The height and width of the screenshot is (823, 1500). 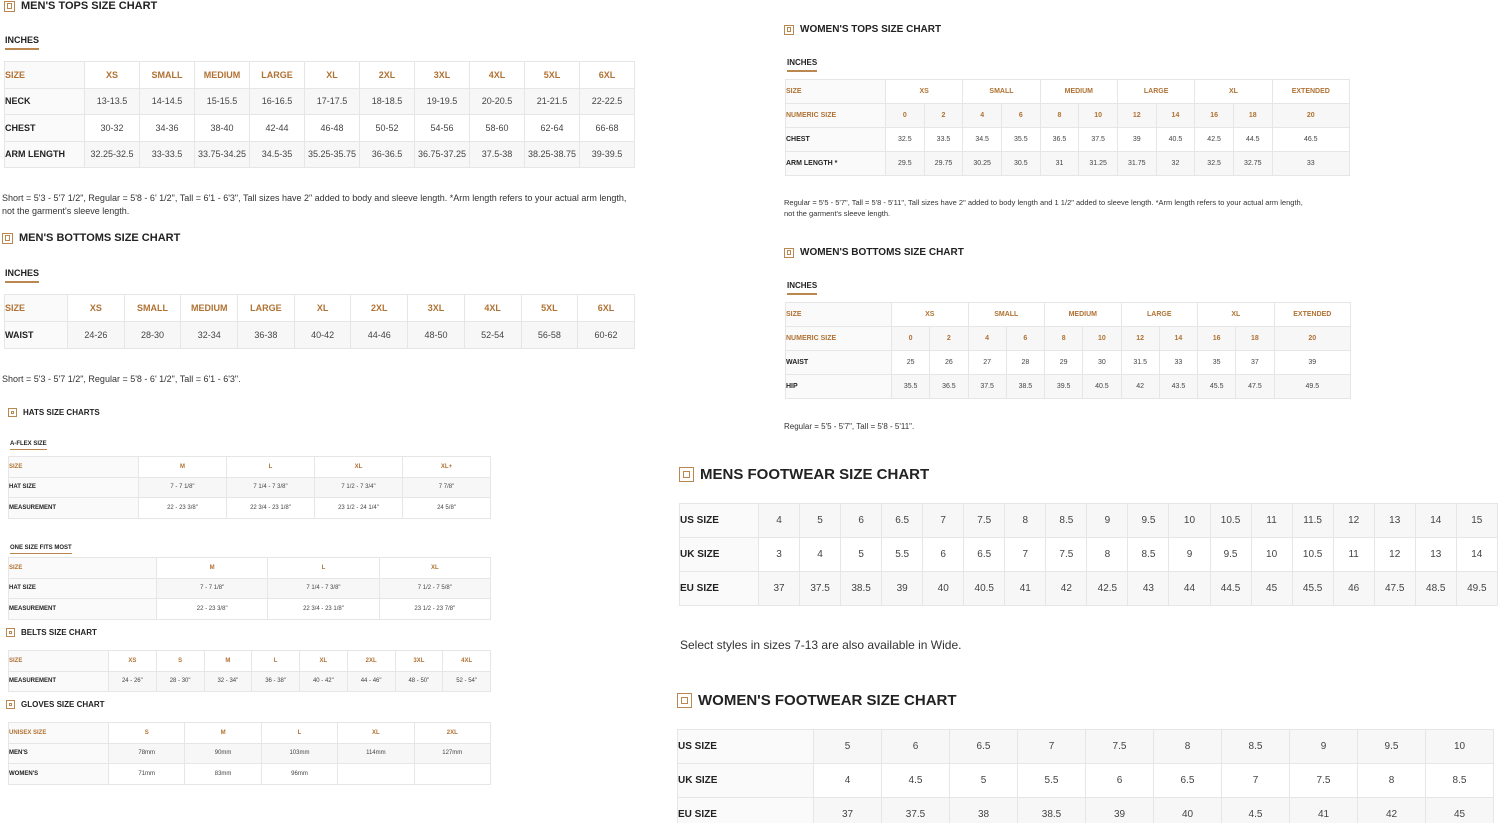 What do you see at coordinates (249, 568) in the screenshot?
I see `header-row: SIZE M L XL` at bounding box center [249, 568].